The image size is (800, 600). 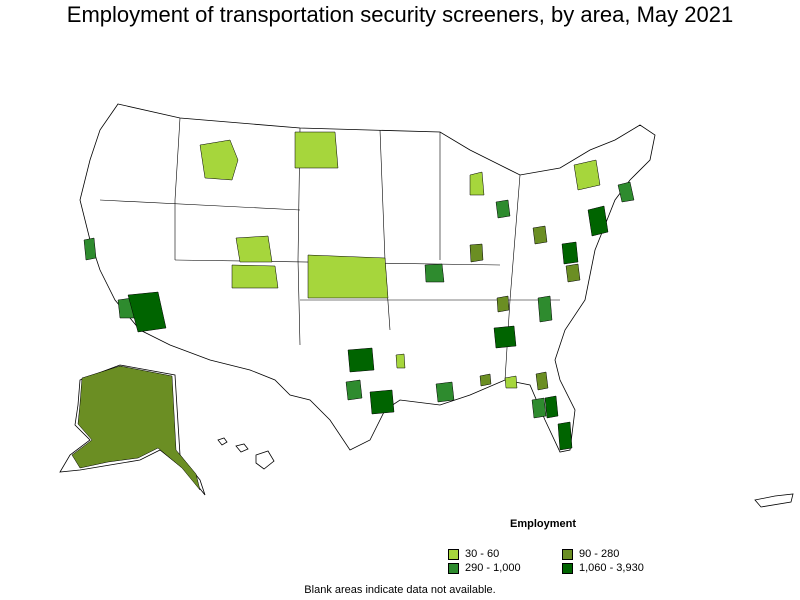 What do you see at coordinates (611, 568) in the screenshot?
I see `legend-label: 1,060 - 3,930` at bounding box center [611, 568].